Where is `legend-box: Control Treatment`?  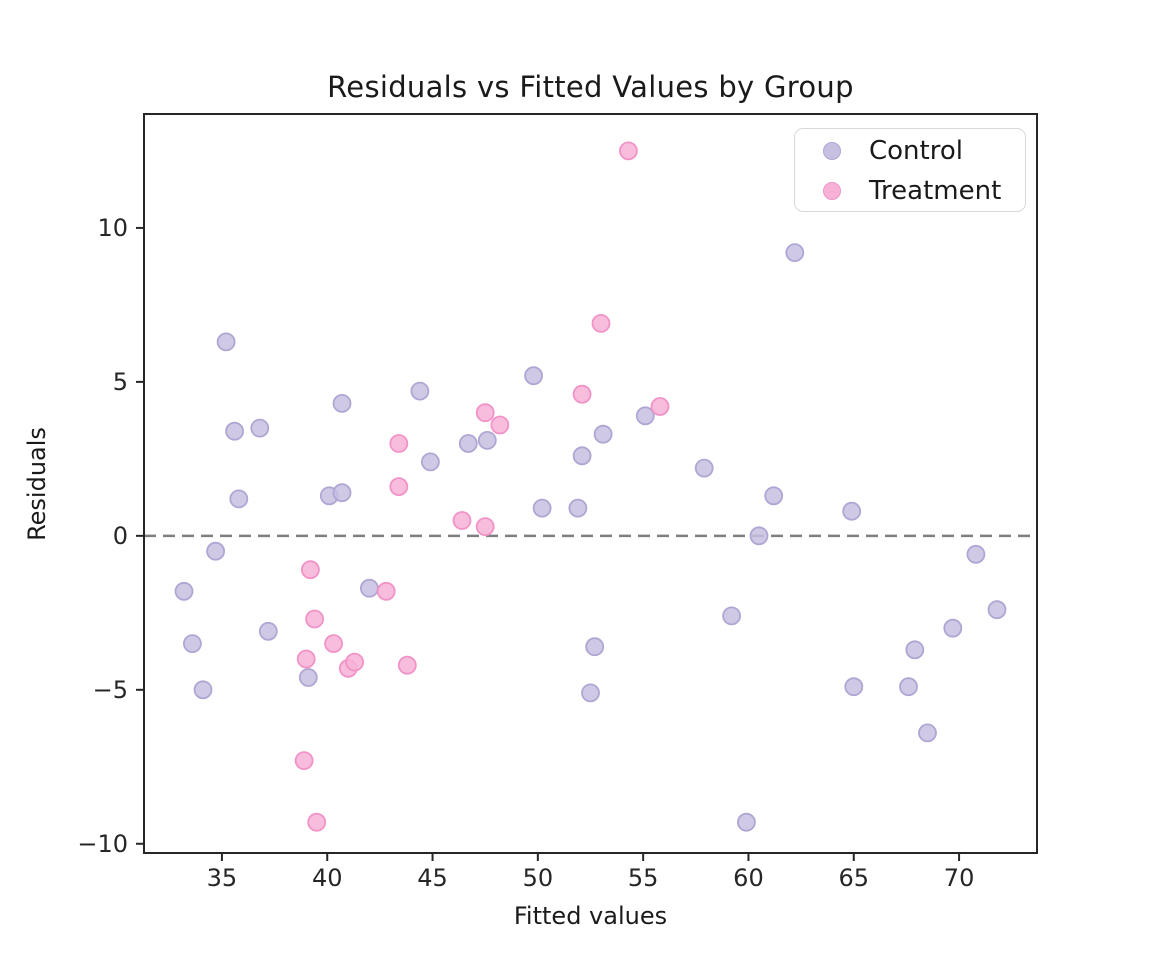 legend-box: Control Treatment is located at coordinates (910, 170).